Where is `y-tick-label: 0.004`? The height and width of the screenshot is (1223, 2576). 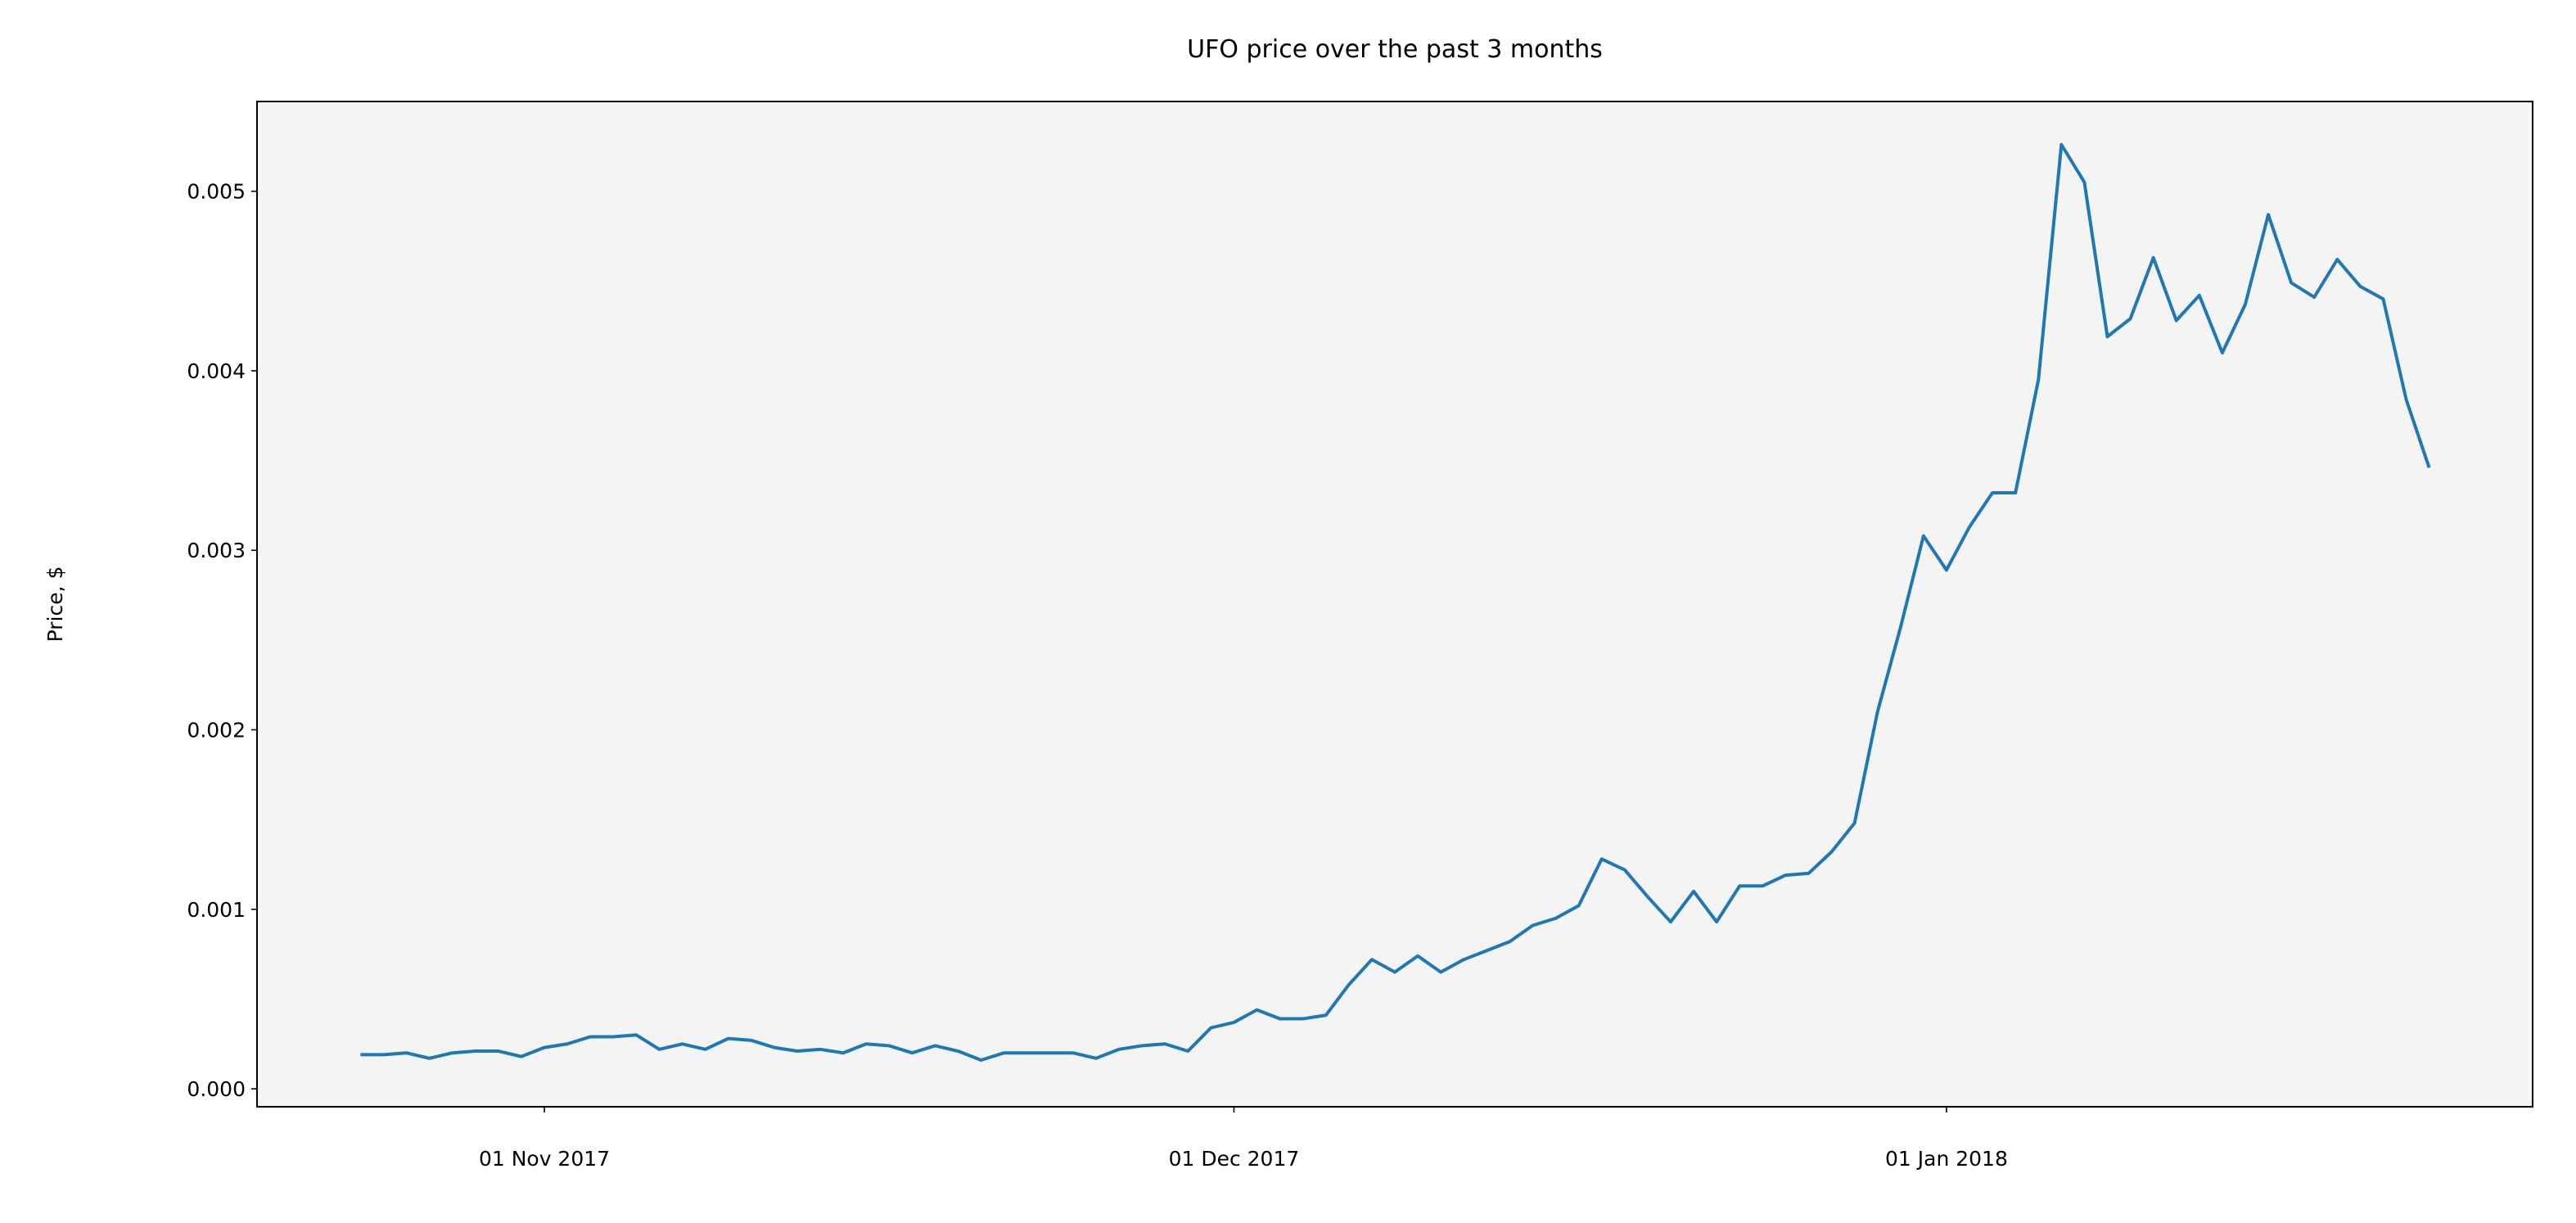
y-tick-label: 0.004 is located at coordinates (216, 371).